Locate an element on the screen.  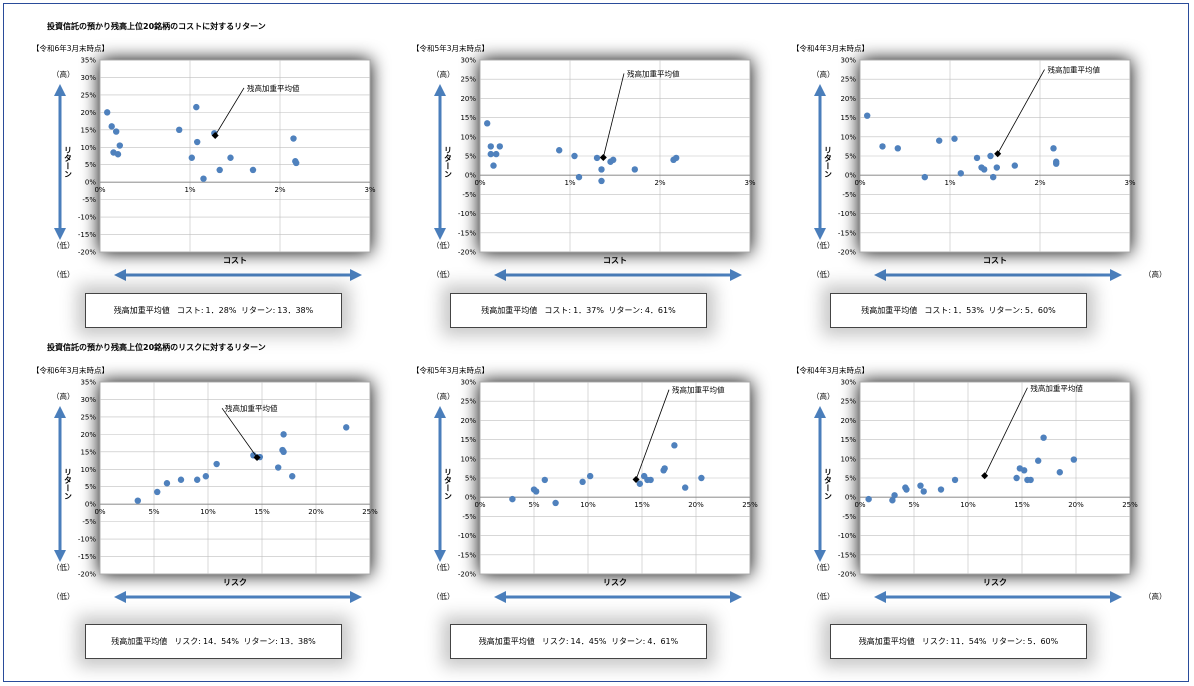
summary-return-prefix: リターン: is located at coordinates (1005, 310).